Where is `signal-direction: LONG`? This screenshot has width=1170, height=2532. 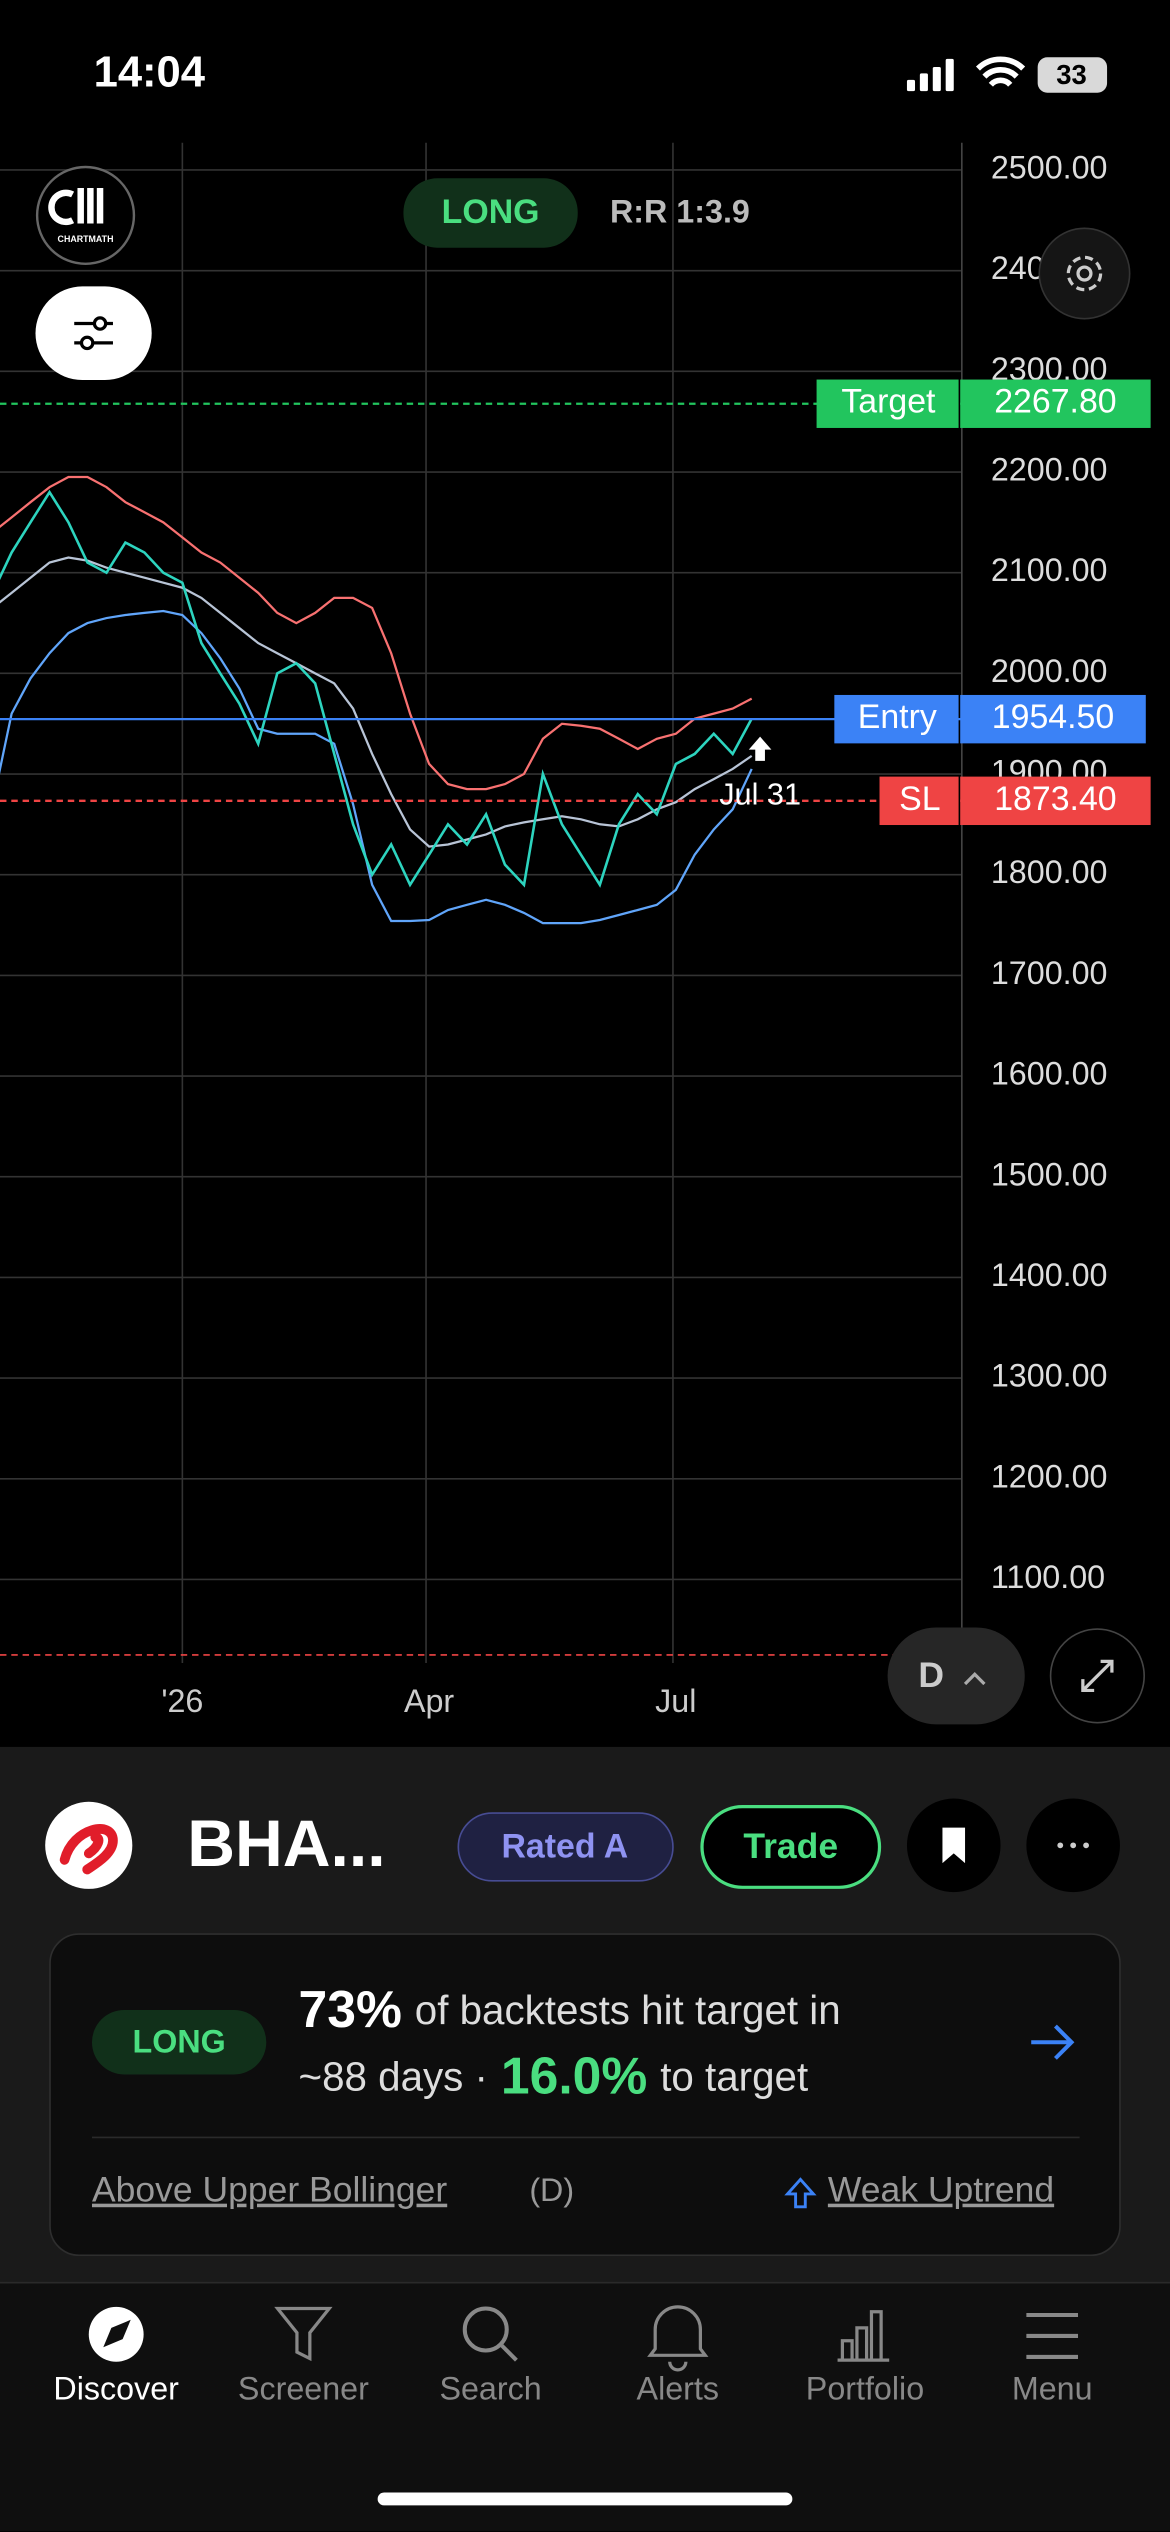
signal-direction: LONG is located at coordinates (179, 2041).